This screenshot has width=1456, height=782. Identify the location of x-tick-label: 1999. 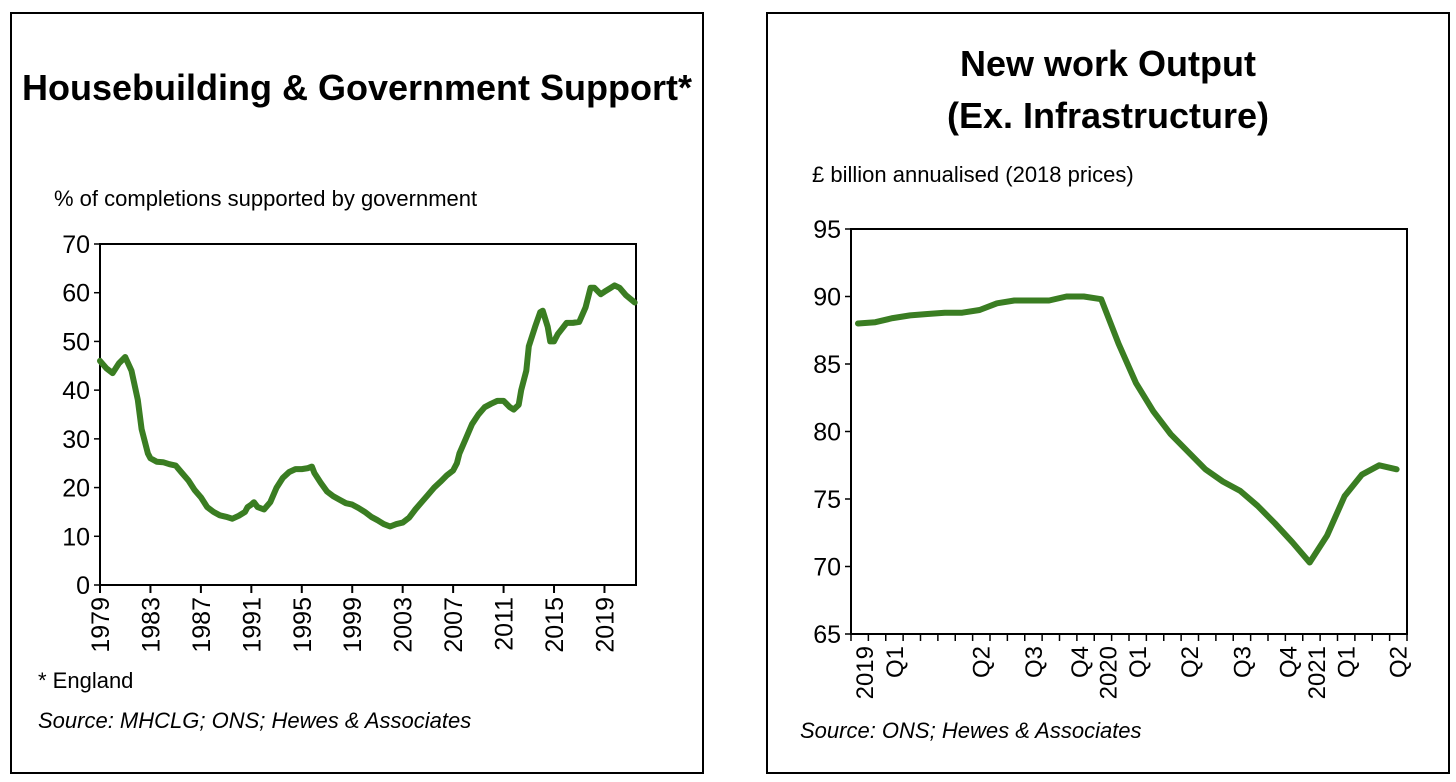
(353, 625).